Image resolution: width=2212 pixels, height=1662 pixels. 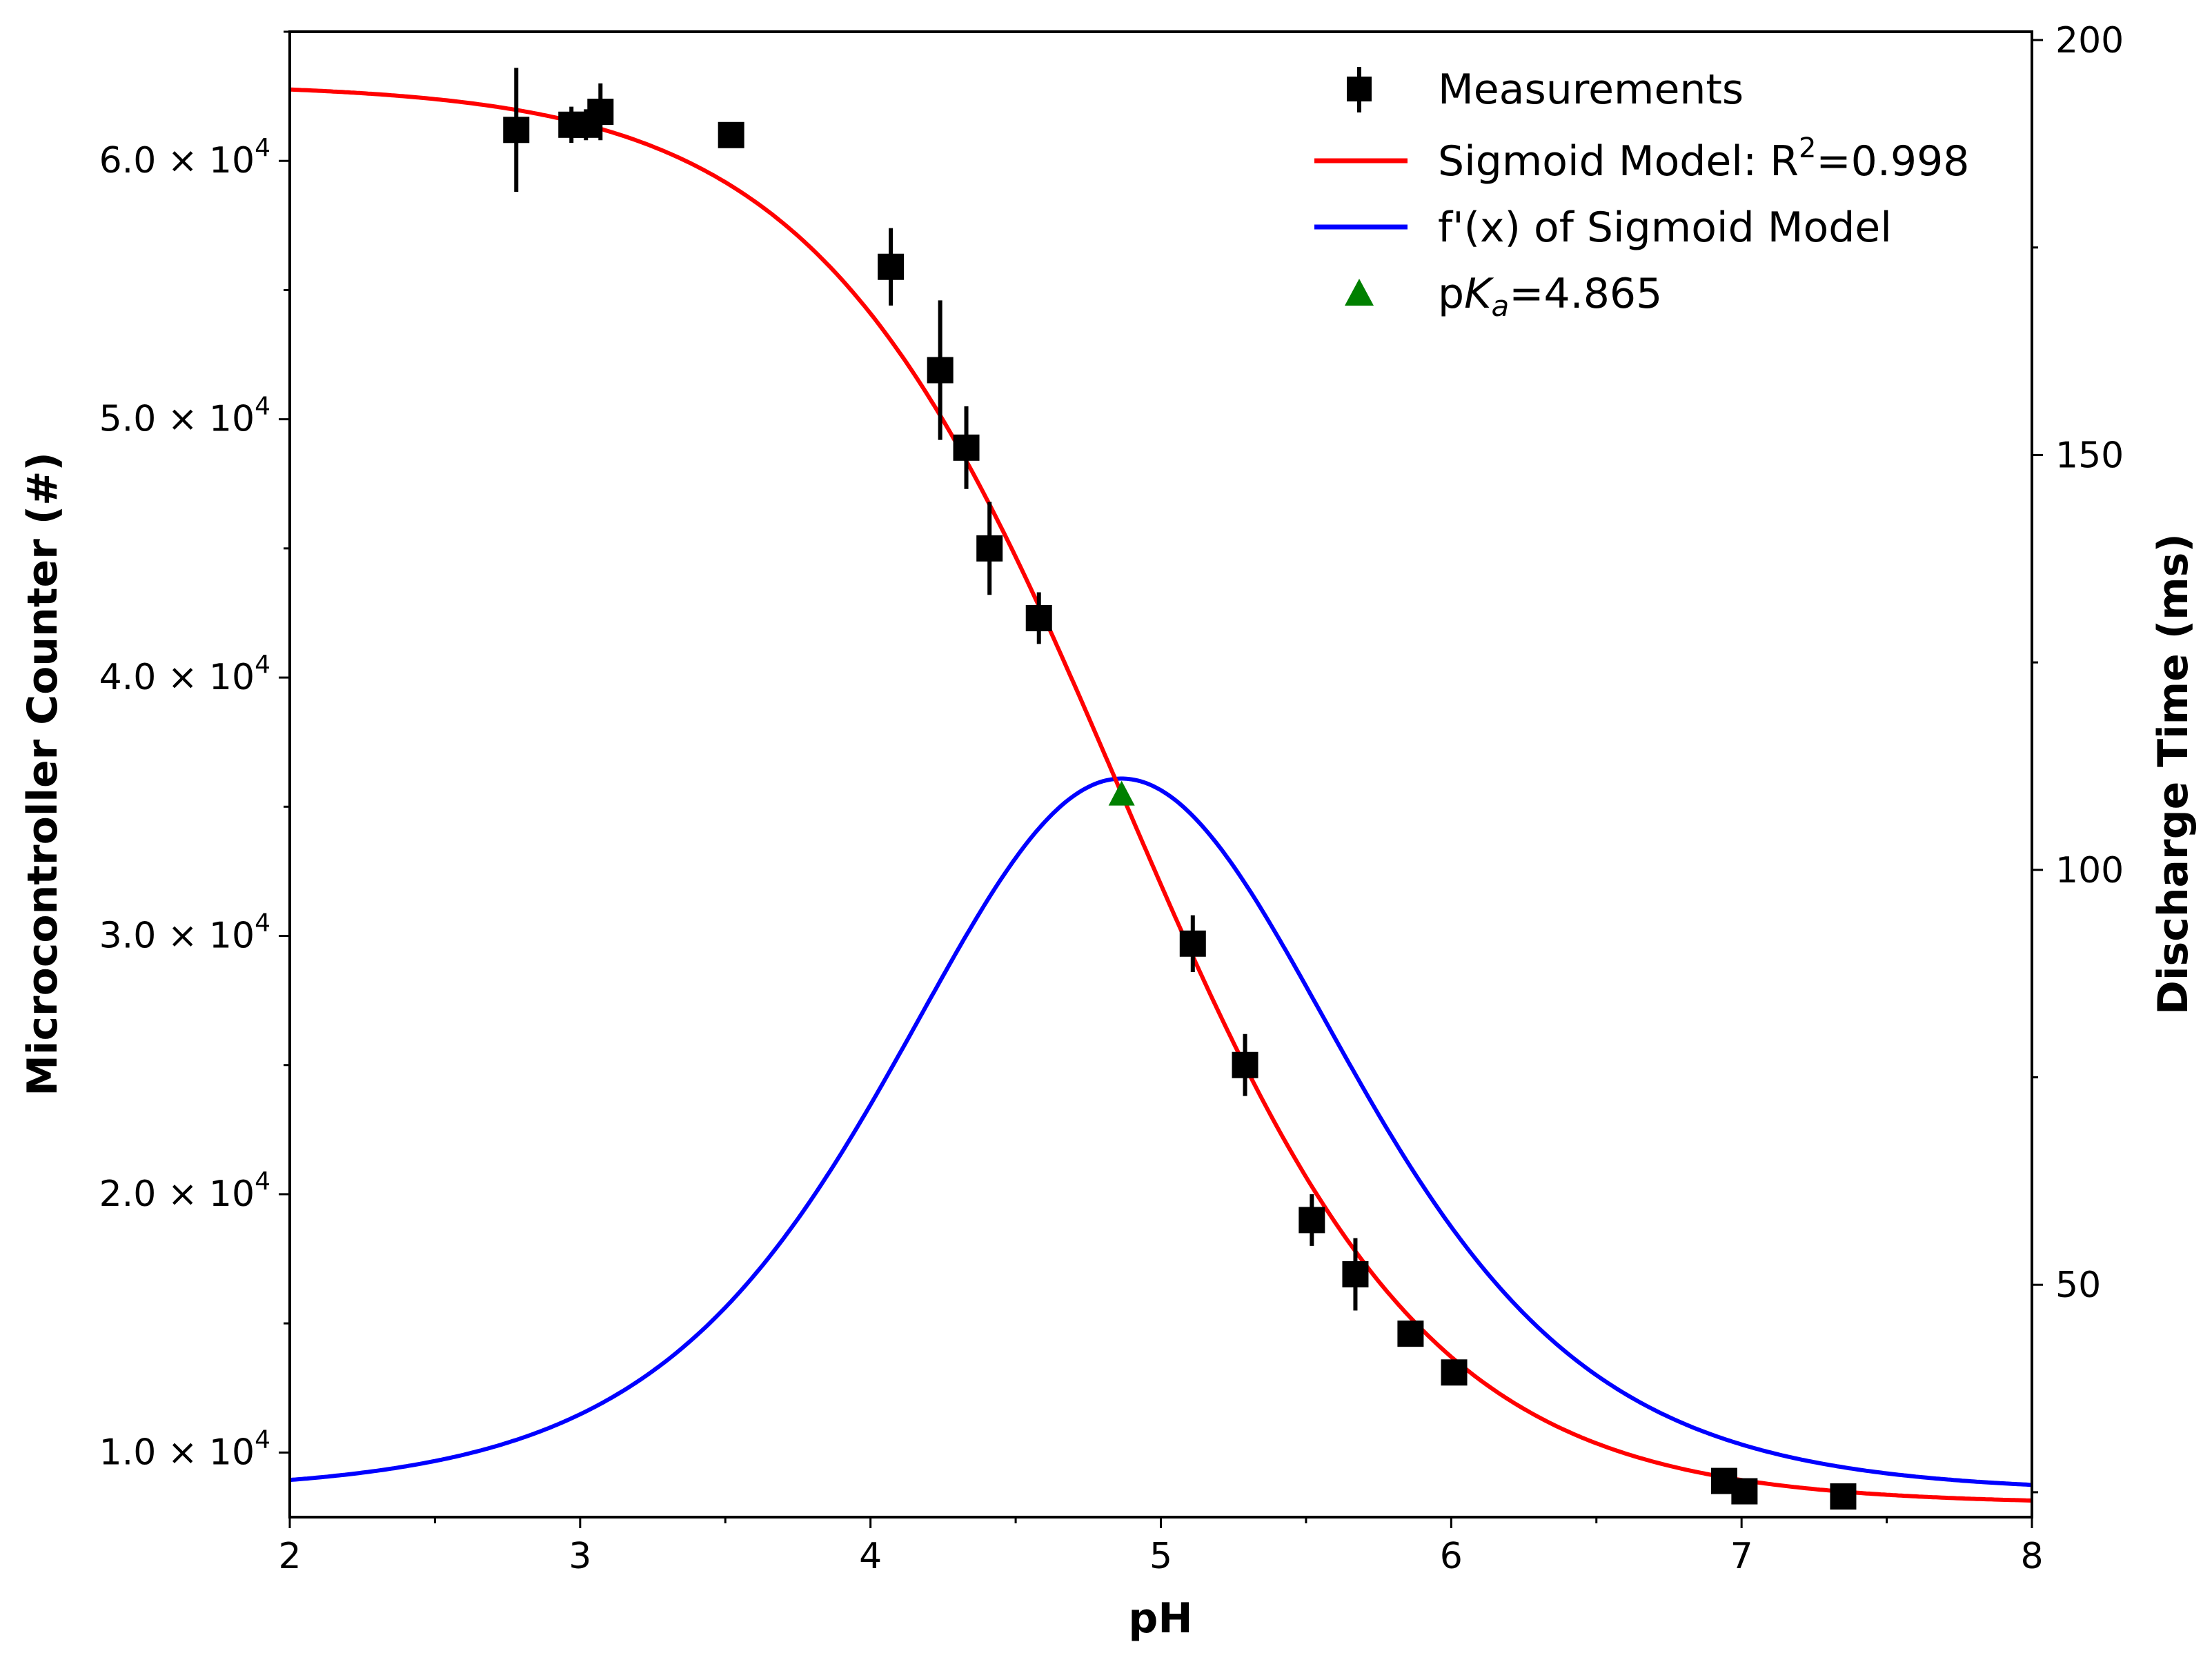 What do you see at coordinates (184, 933) in the screenshot?
I see `y-left-tick-label: 3.0 × 10⁴` at bounding box center [184, 933].